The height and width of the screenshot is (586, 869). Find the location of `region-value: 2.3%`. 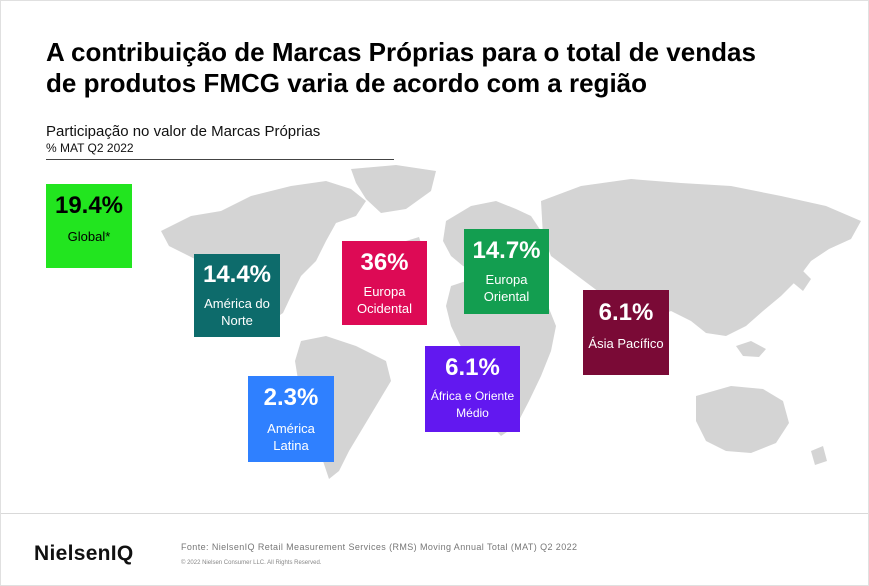

region-value: 2.3% is located at coordinates (291, 397).